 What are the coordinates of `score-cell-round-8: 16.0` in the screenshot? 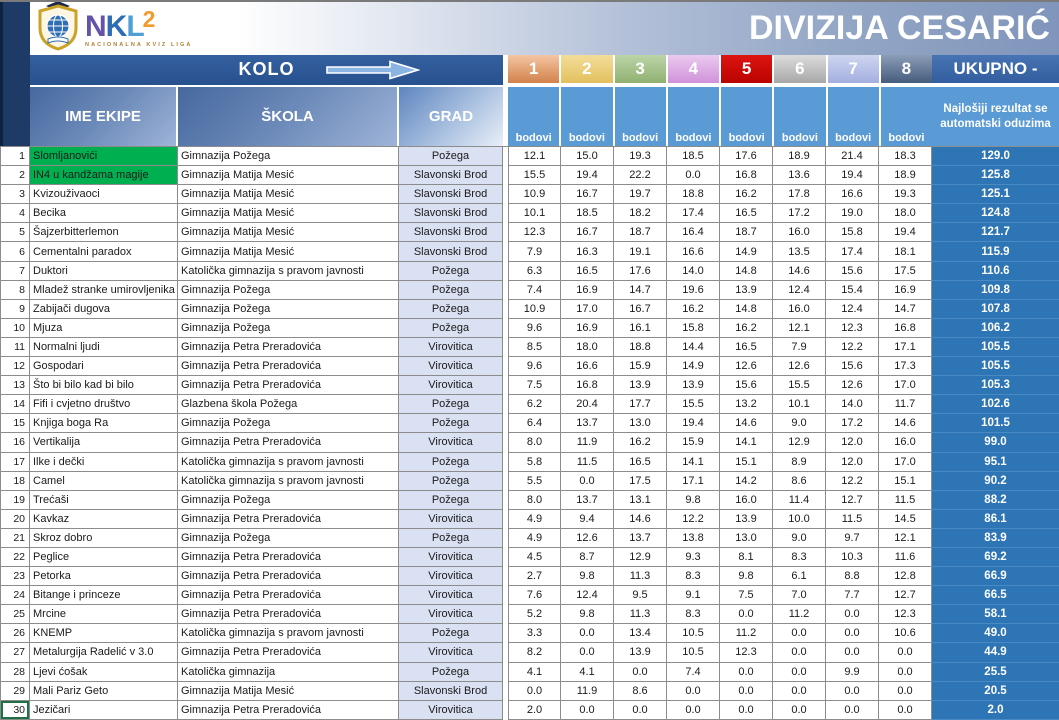 It's located at (905, 443).